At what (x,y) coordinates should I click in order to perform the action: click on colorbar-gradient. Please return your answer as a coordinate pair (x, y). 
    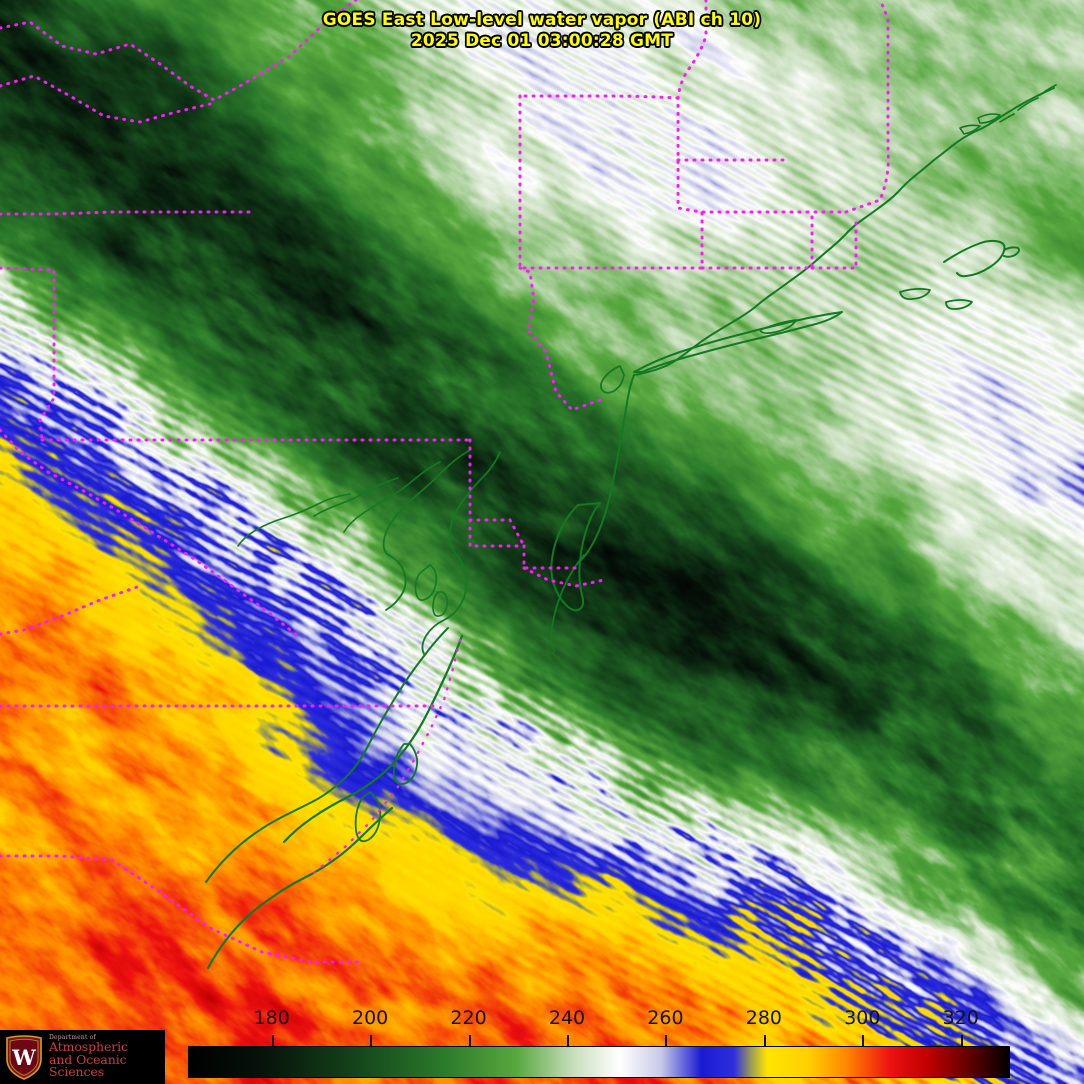
    Looking at the image, I should click on (599, 1062).